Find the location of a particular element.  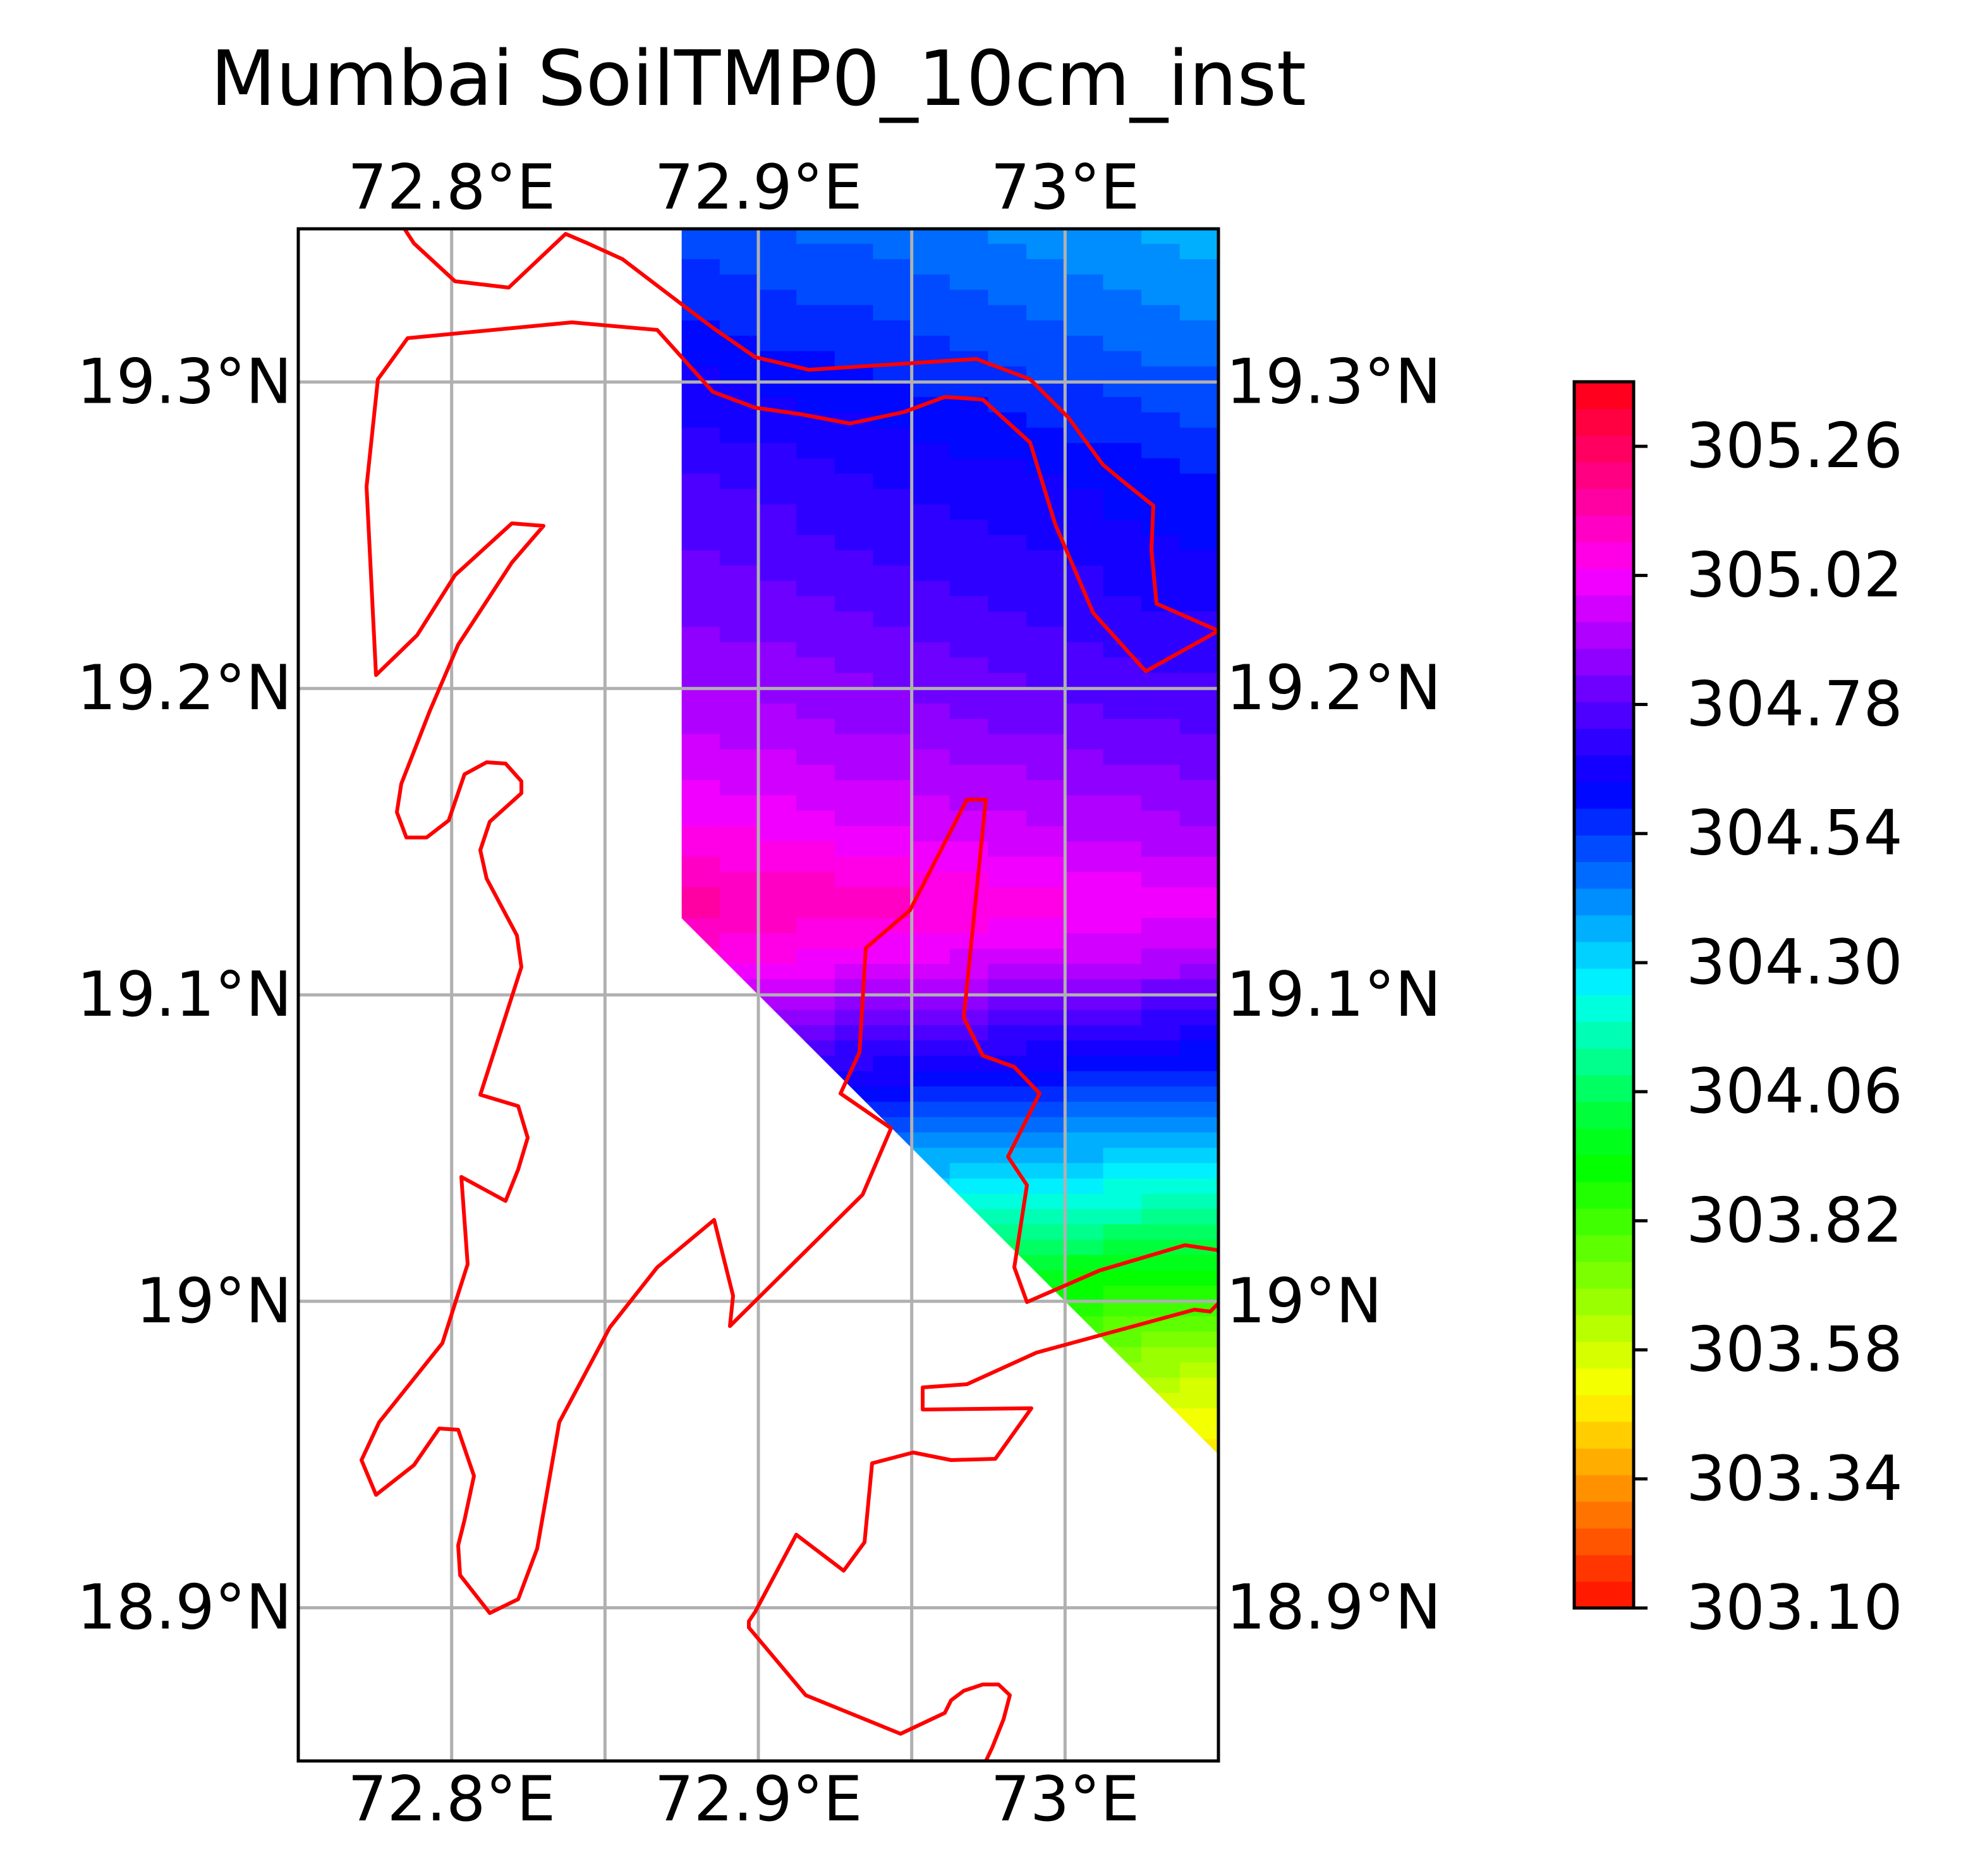

colorbar-tick-label: 303.82 is located at coordinates (1794, 1221).